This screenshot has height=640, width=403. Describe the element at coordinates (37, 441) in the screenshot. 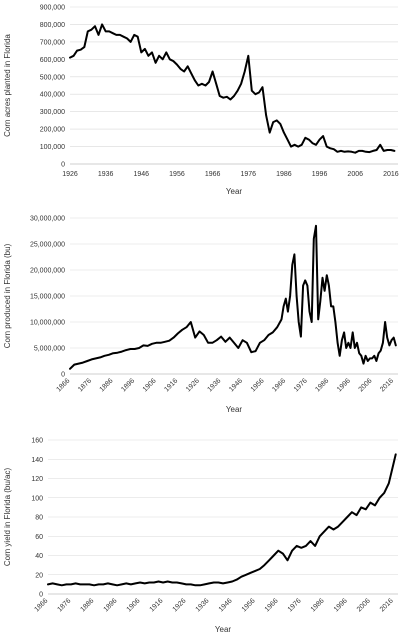

I see `y-tick-label: 160` at that location.